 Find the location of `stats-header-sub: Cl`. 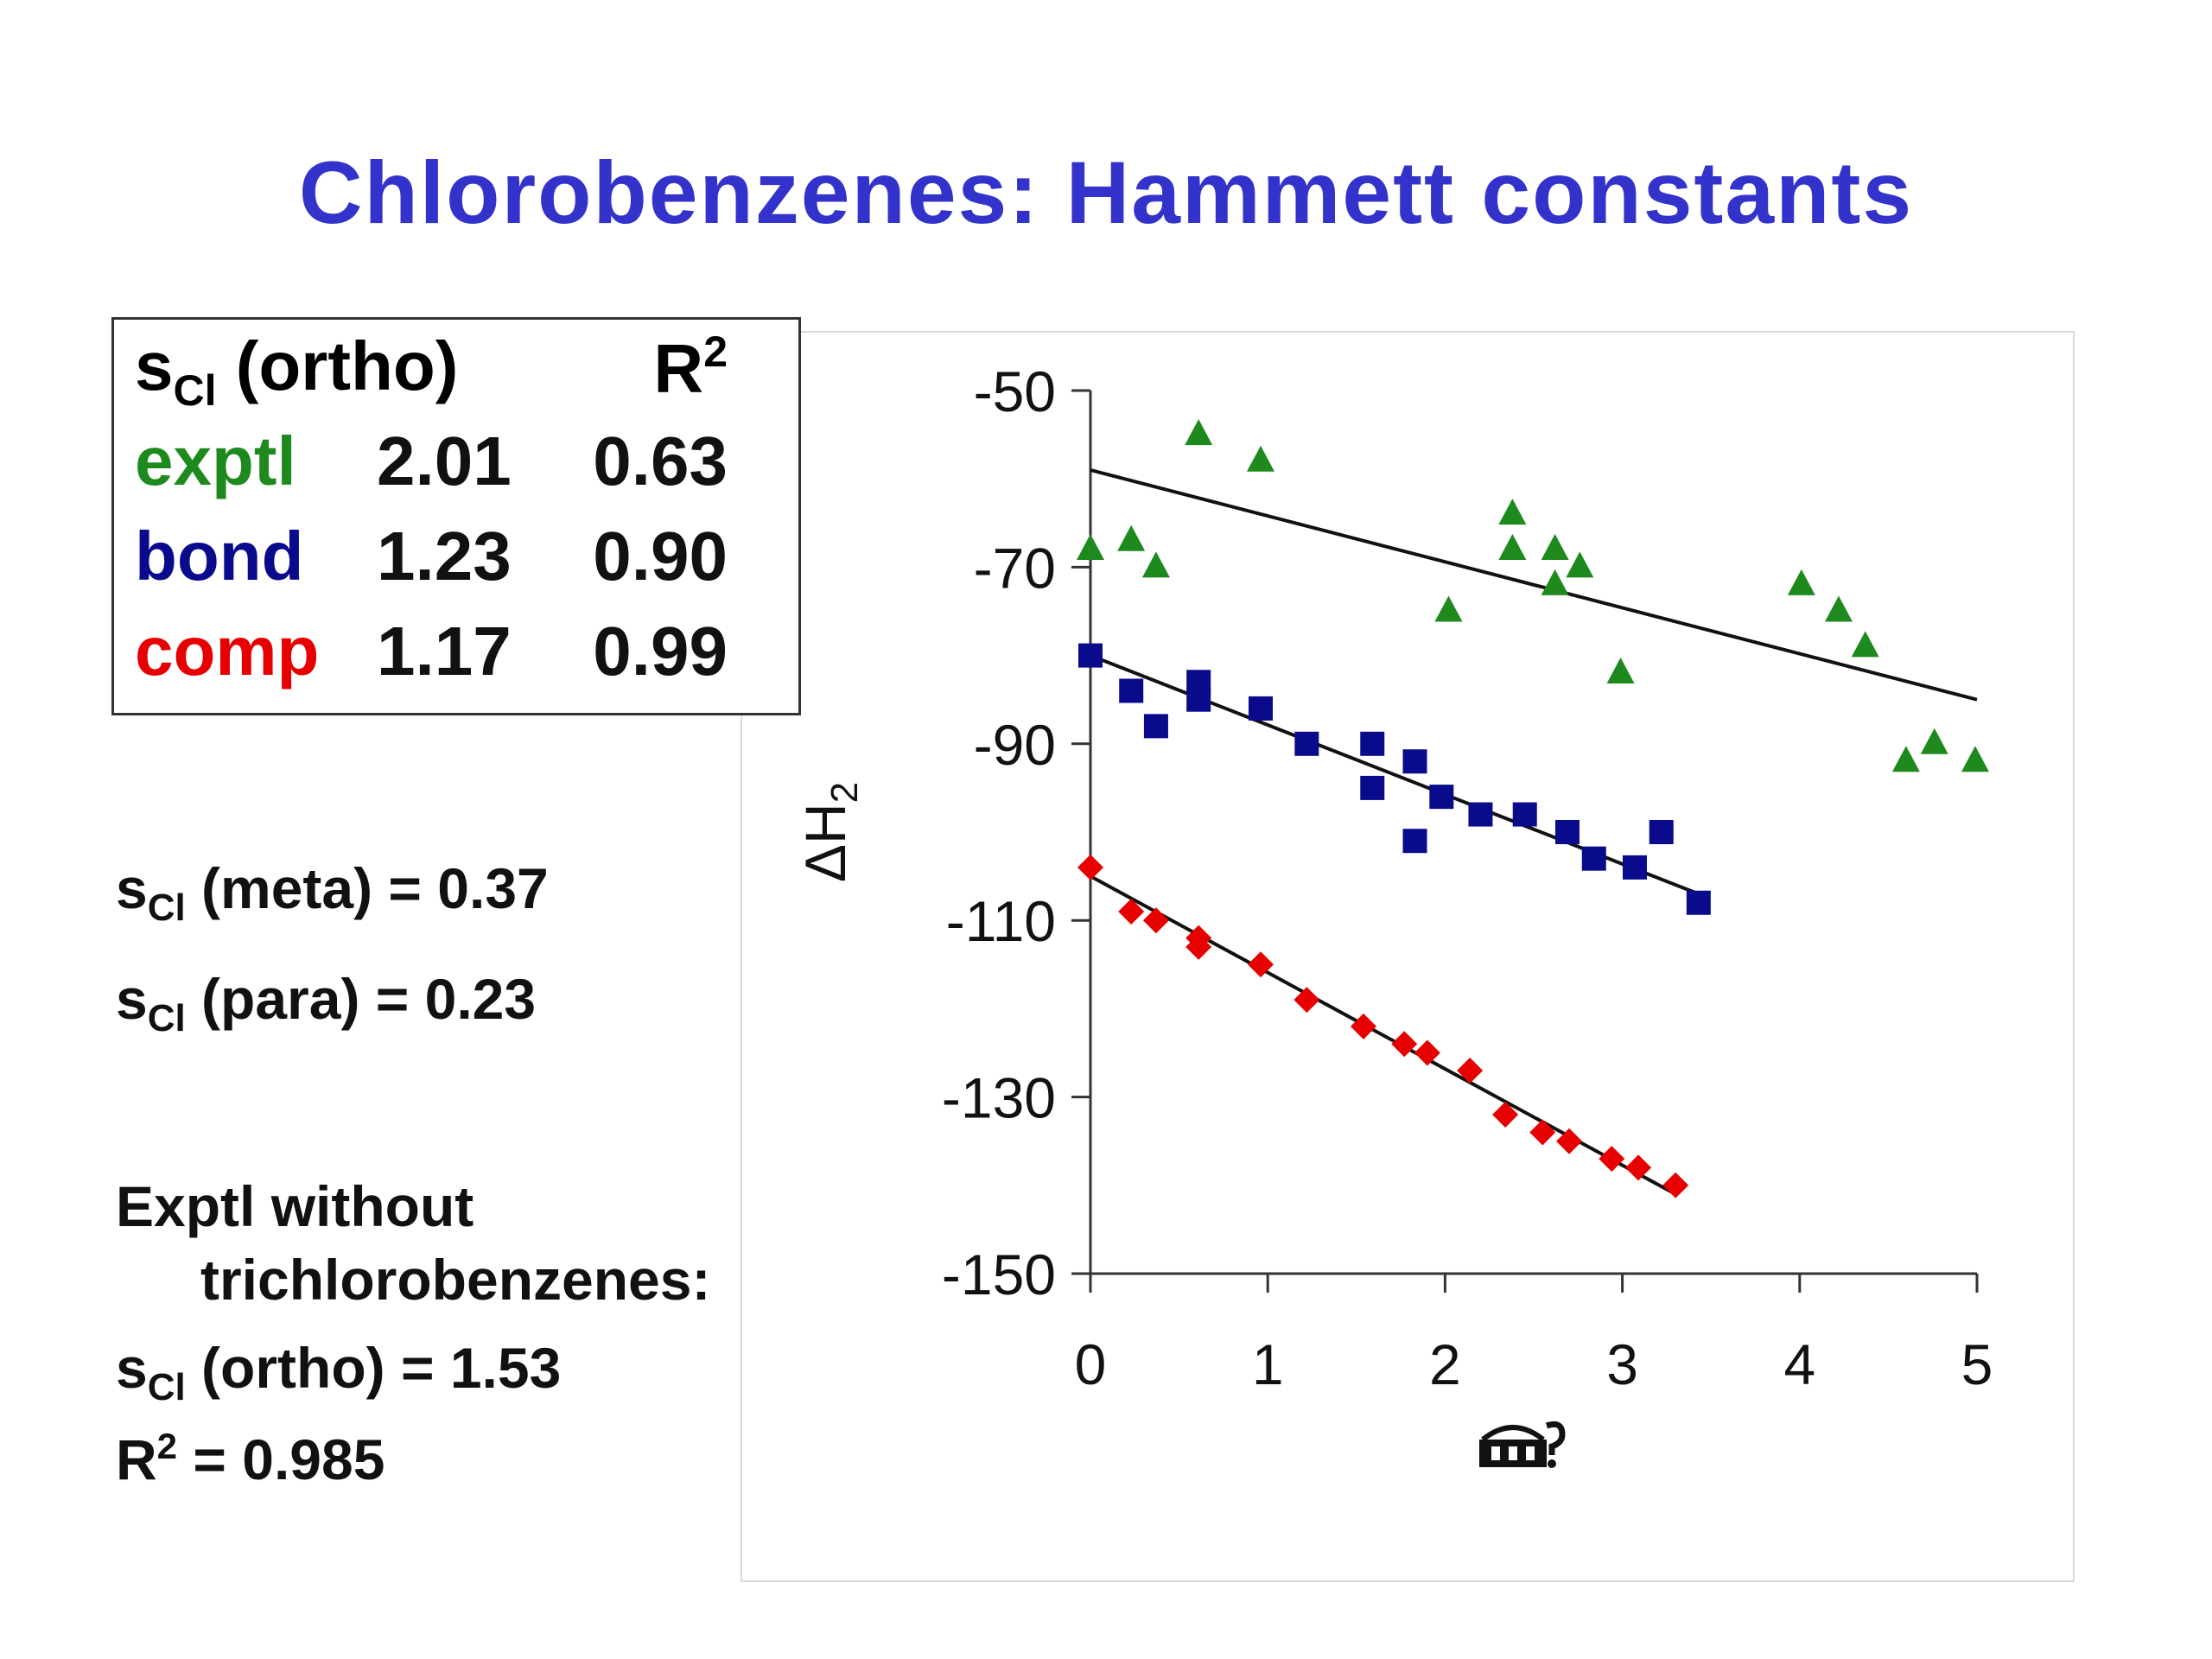

stats-header-sub: Cl is located at coordinates (195, 390).